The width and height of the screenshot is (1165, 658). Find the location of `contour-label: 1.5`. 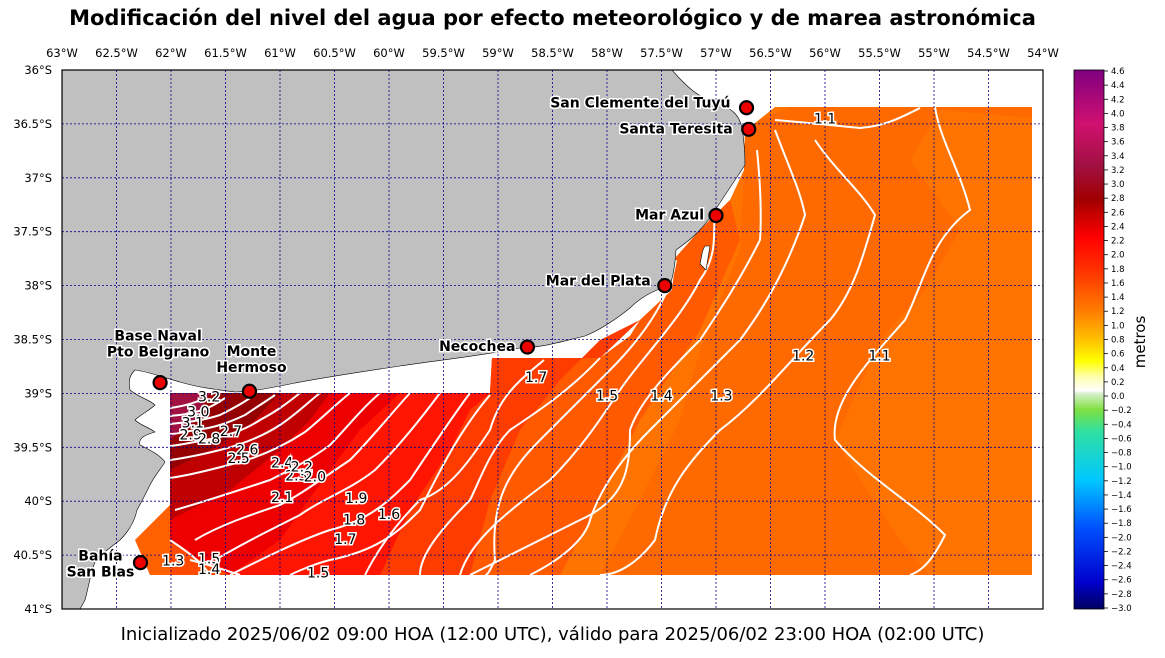

contour-label: 1.5 is located at coordinates (318, 573).